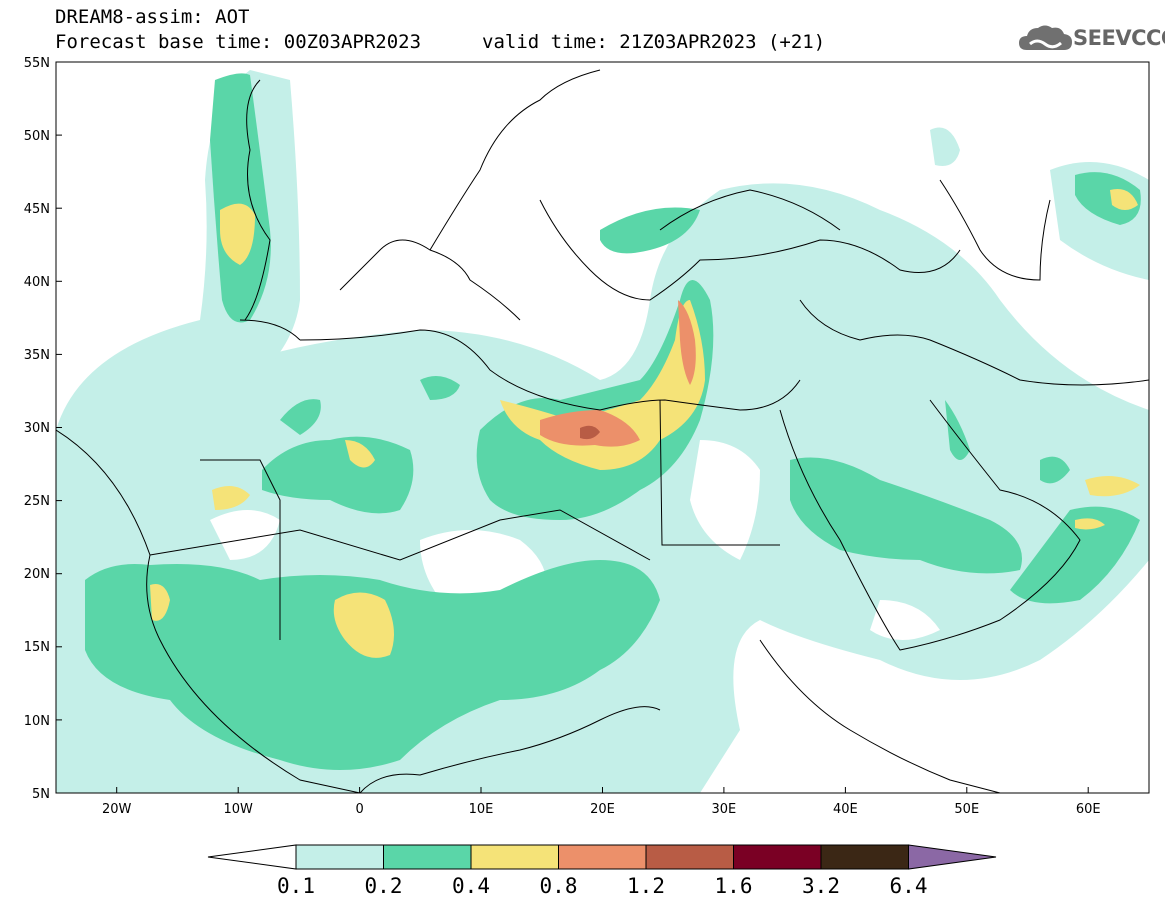 Image resolution: width=1165 pixels, height=905 pixels. Describe the element at coordinates (654, 42) in the screenshot. I see `valid-time: valid time: 21Z03APR2023 (+21)` at that location.